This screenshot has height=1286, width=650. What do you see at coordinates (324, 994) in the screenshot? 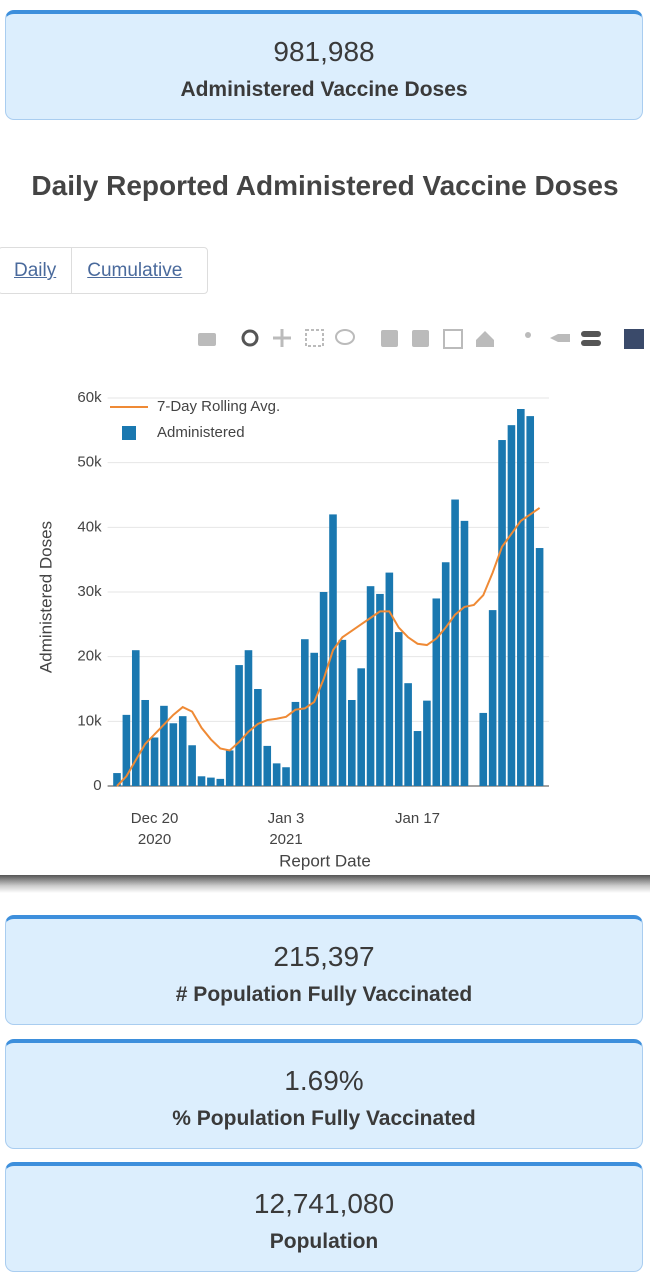
I see `stat-label: # Population Fully Vaccinated` at bounding box center [324, 994].